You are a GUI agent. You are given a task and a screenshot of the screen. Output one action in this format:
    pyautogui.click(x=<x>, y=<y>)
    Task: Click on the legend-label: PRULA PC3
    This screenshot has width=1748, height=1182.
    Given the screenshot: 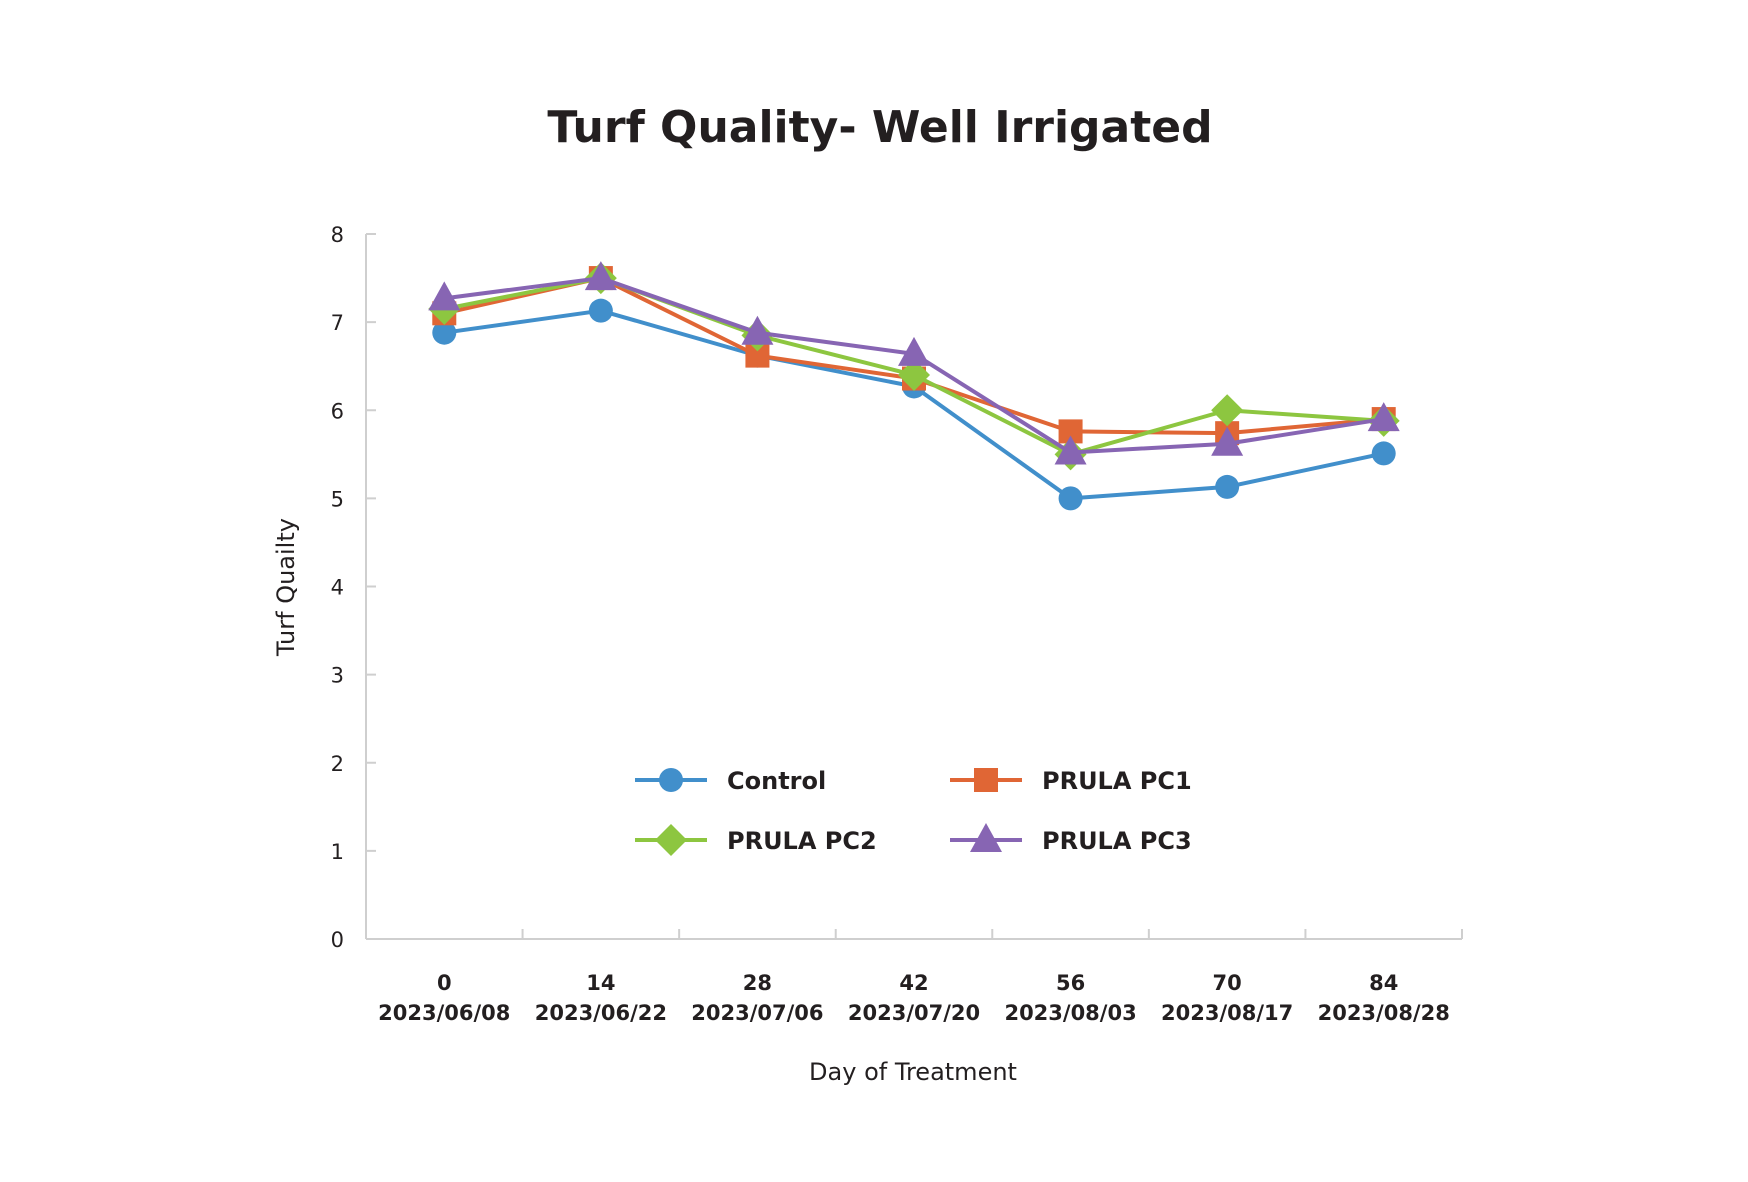 What is the action you would take?
    pyautogui.click(x=1117, y=841)
    